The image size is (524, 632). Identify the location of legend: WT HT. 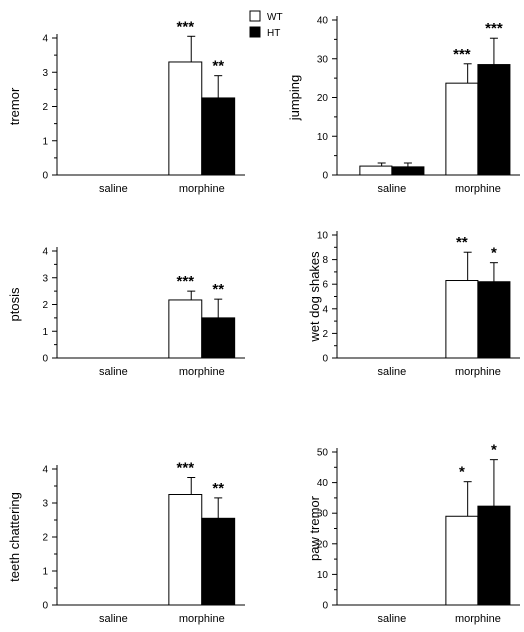
(266, 24).